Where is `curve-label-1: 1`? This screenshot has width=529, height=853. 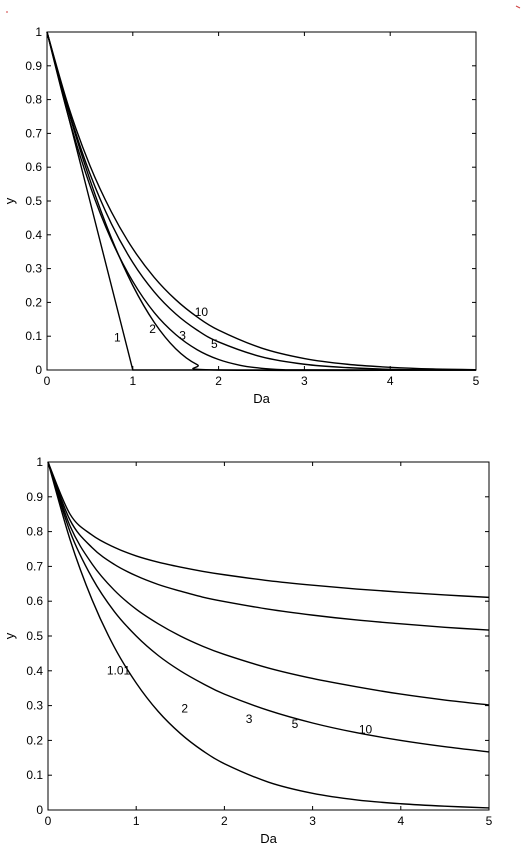 curve-label-1: 1 is located at coordinates (117, 337).